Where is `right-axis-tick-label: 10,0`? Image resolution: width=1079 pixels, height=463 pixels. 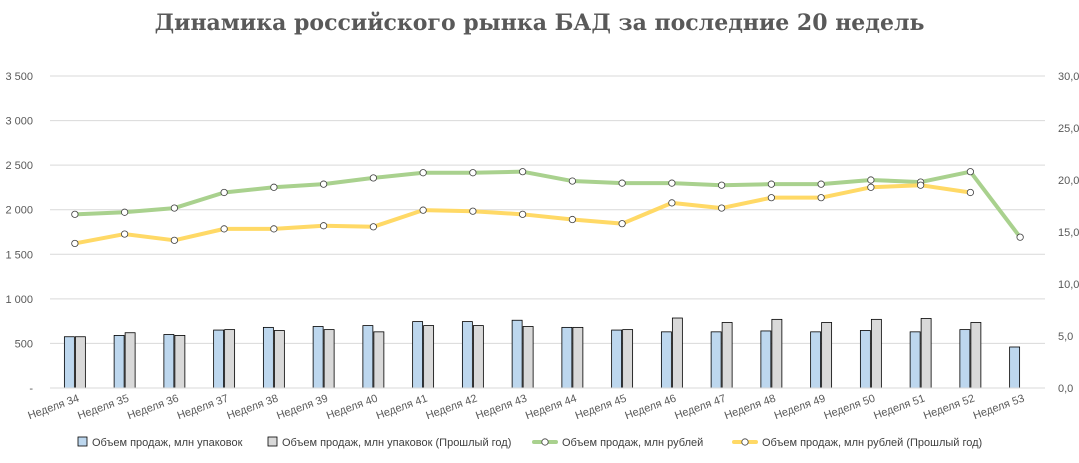 right-axis-tick-label: 10,0 is located at coordinates (1068, 285).